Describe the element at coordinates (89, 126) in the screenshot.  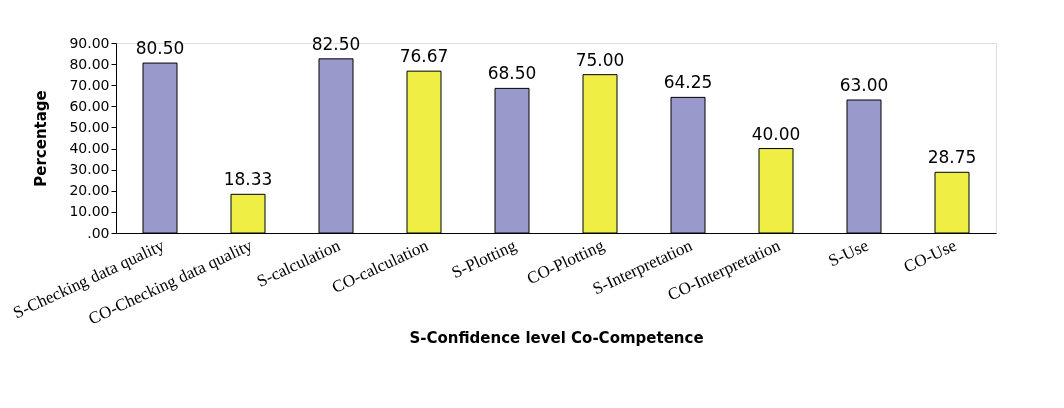
I see `y-tick-label: 50.00` at that location.